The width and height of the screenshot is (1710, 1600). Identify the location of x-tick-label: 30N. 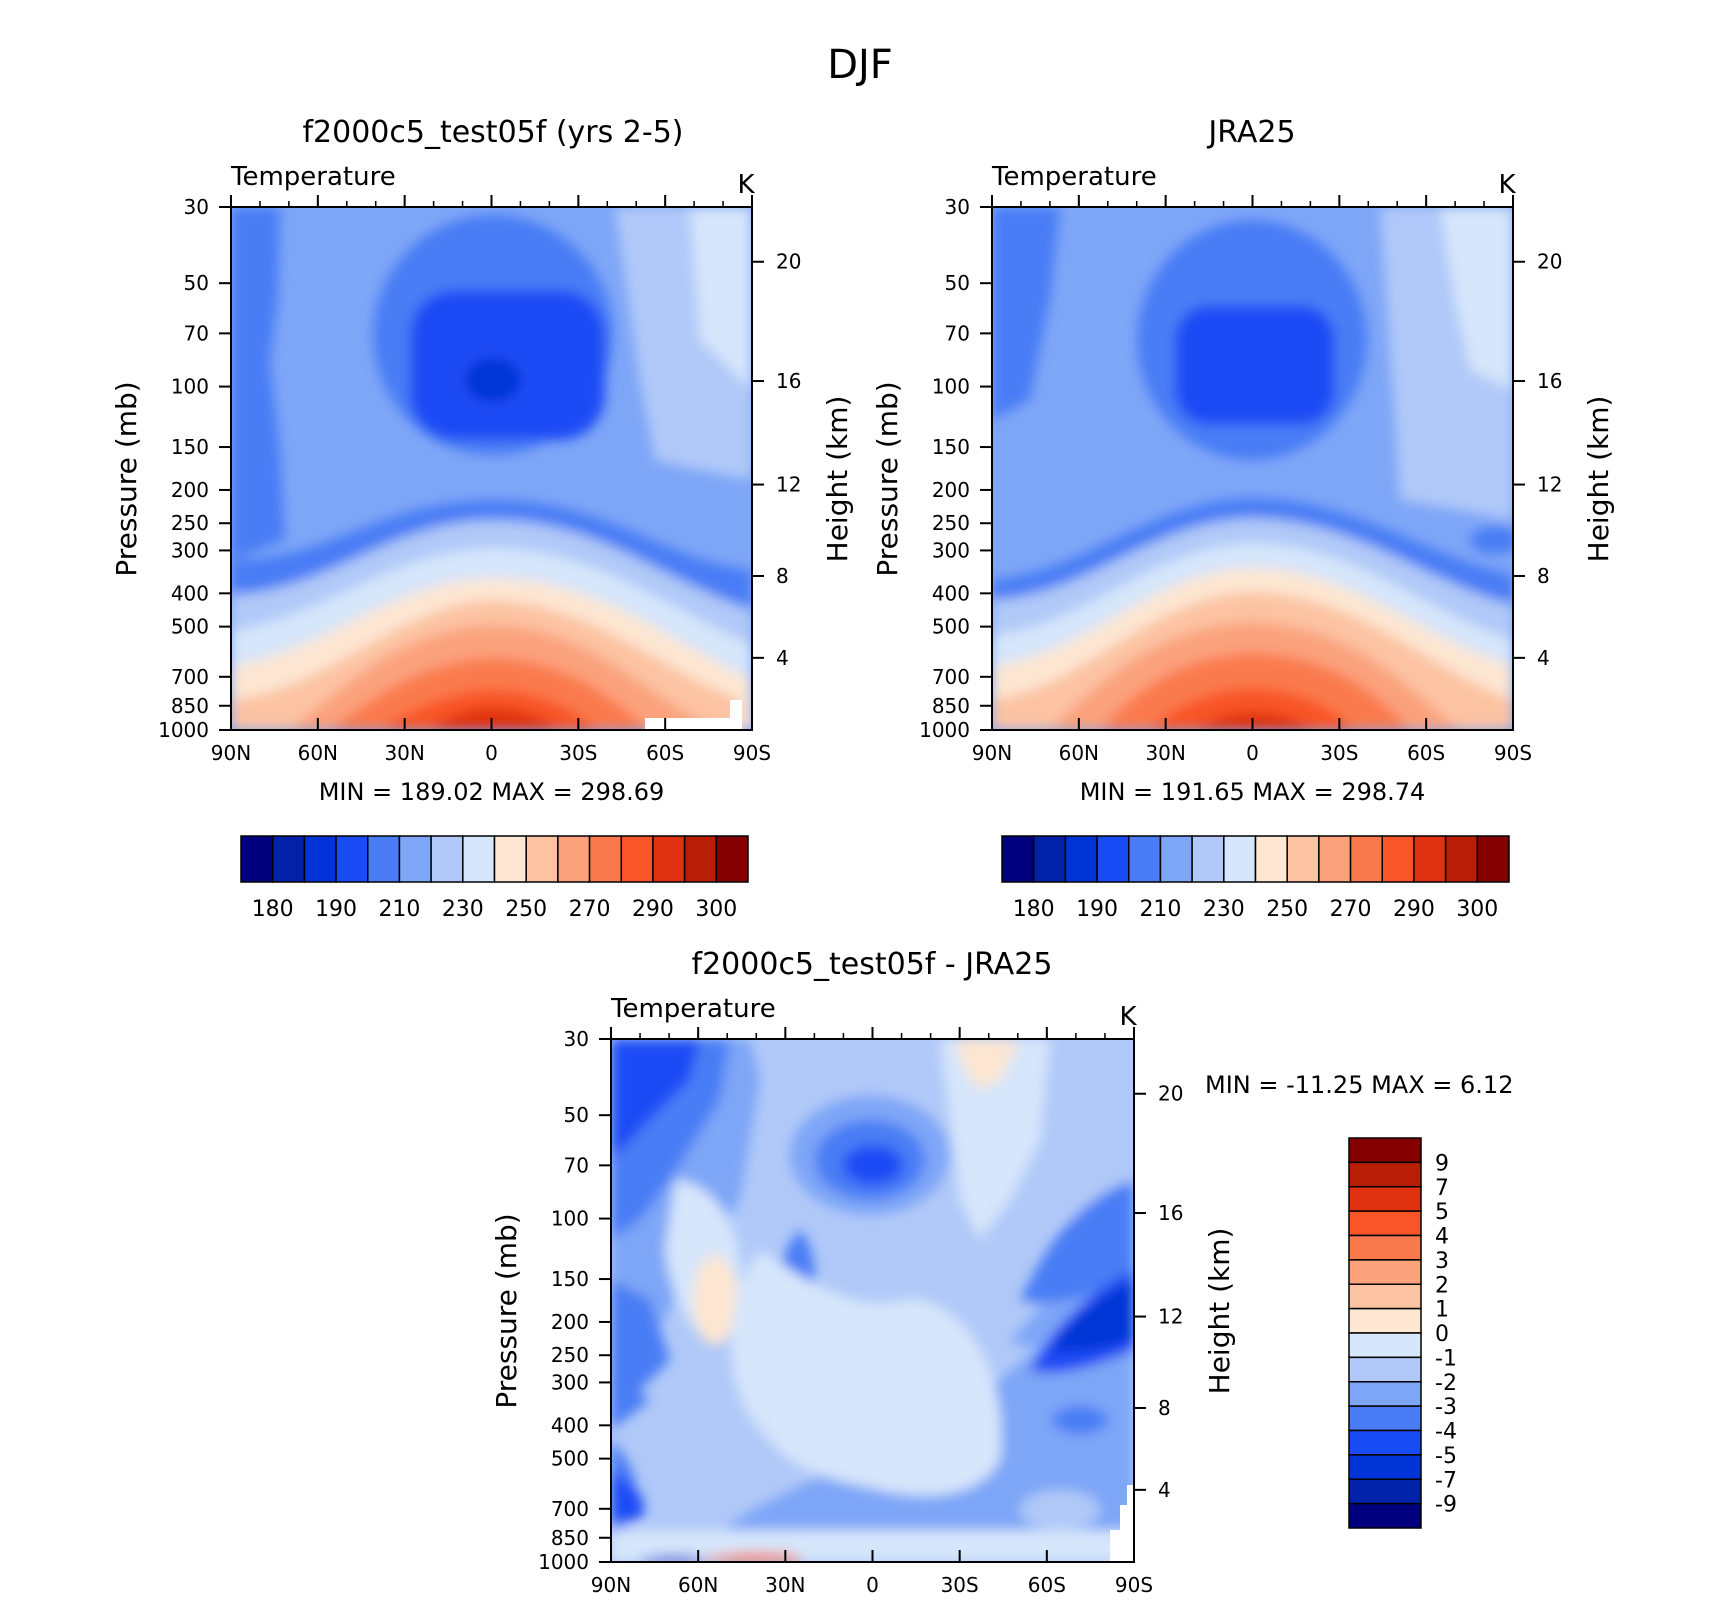
(1165, 753).